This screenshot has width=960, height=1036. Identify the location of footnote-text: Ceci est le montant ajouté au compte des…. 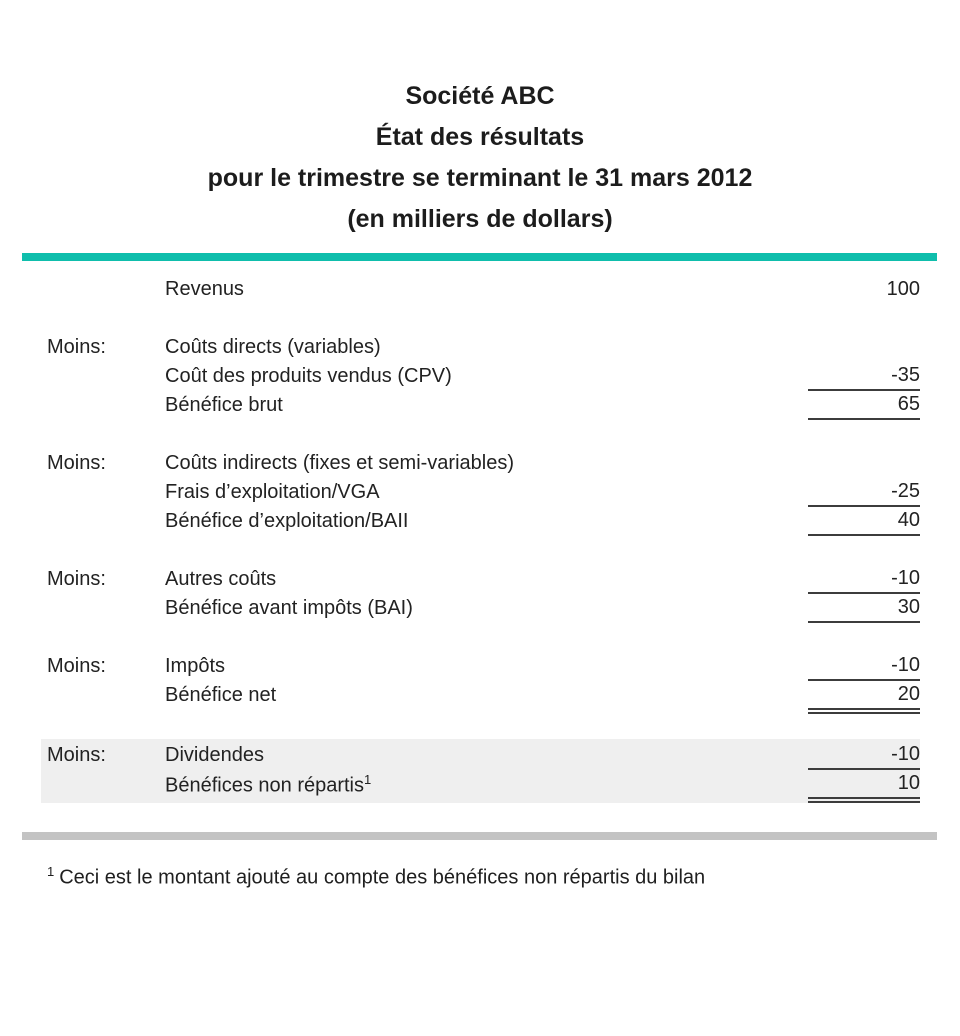
(382, 877).